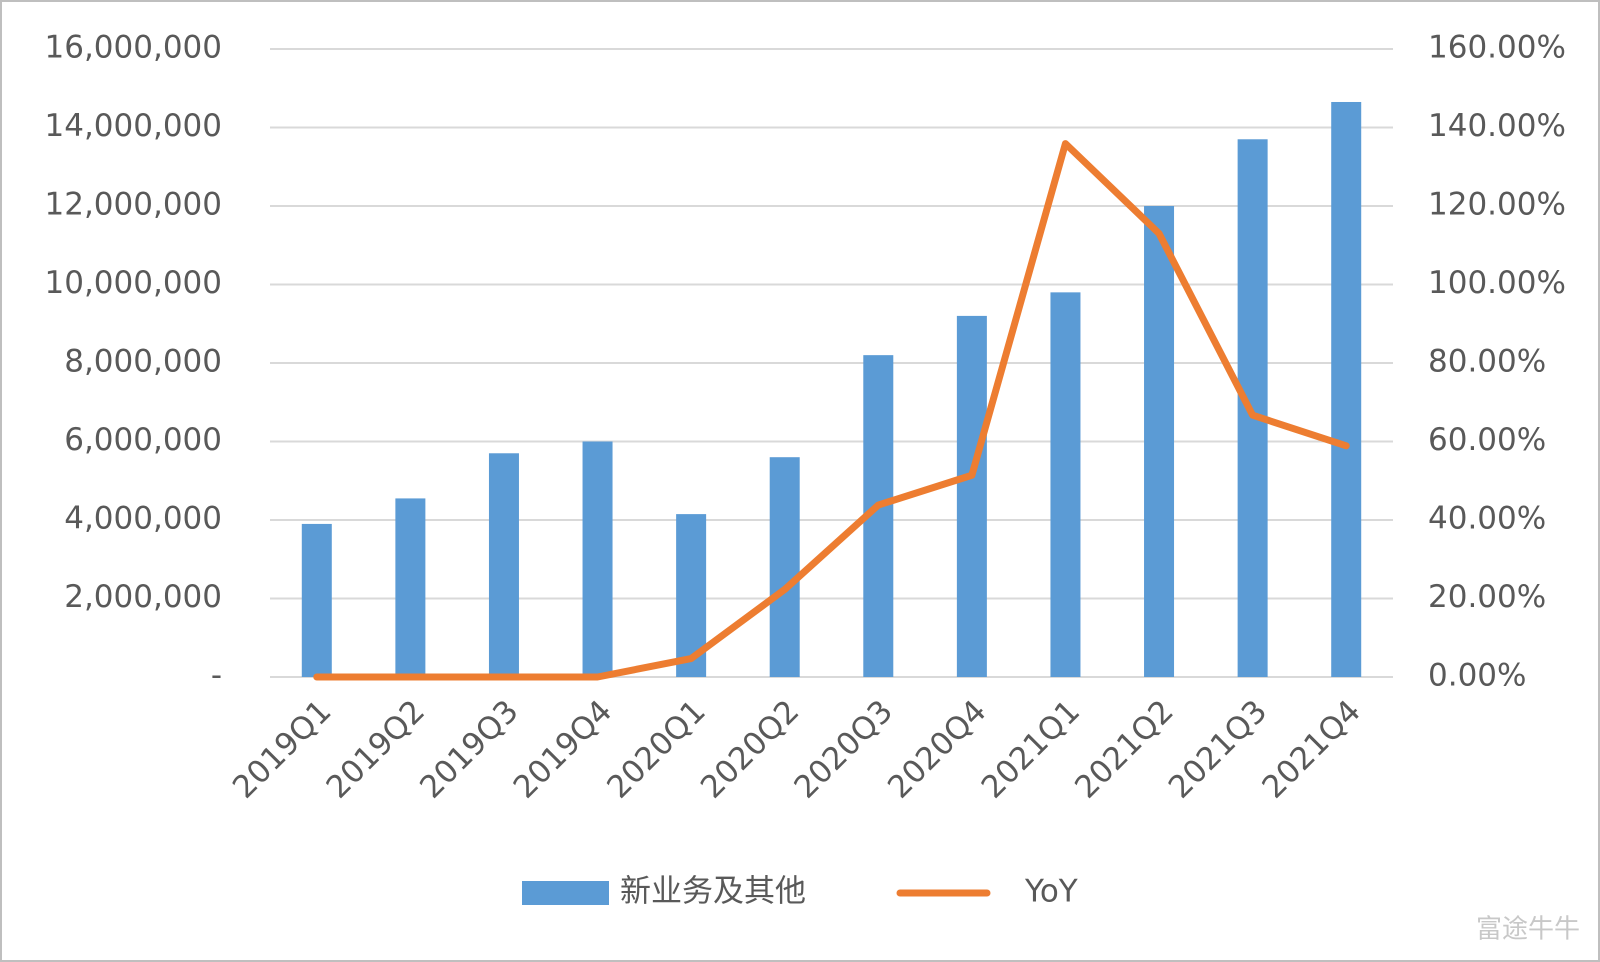 The image size is (1600, 962). I want to click on y2-tick-label: 80.00%, so click(1487, 362).